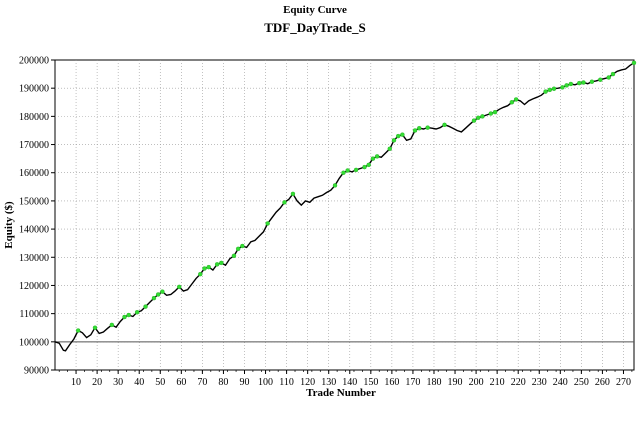 The width and height of the screenshot is (640, 422). I want to click on x-tick-label: 60, so click(181, 382).